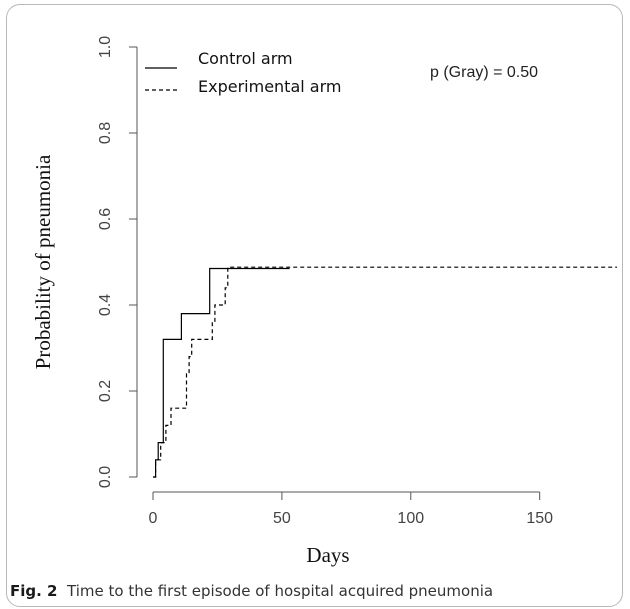 This screenshot has width=630, height=609. I want to click on series-control-arm-line, so click(221, 372).